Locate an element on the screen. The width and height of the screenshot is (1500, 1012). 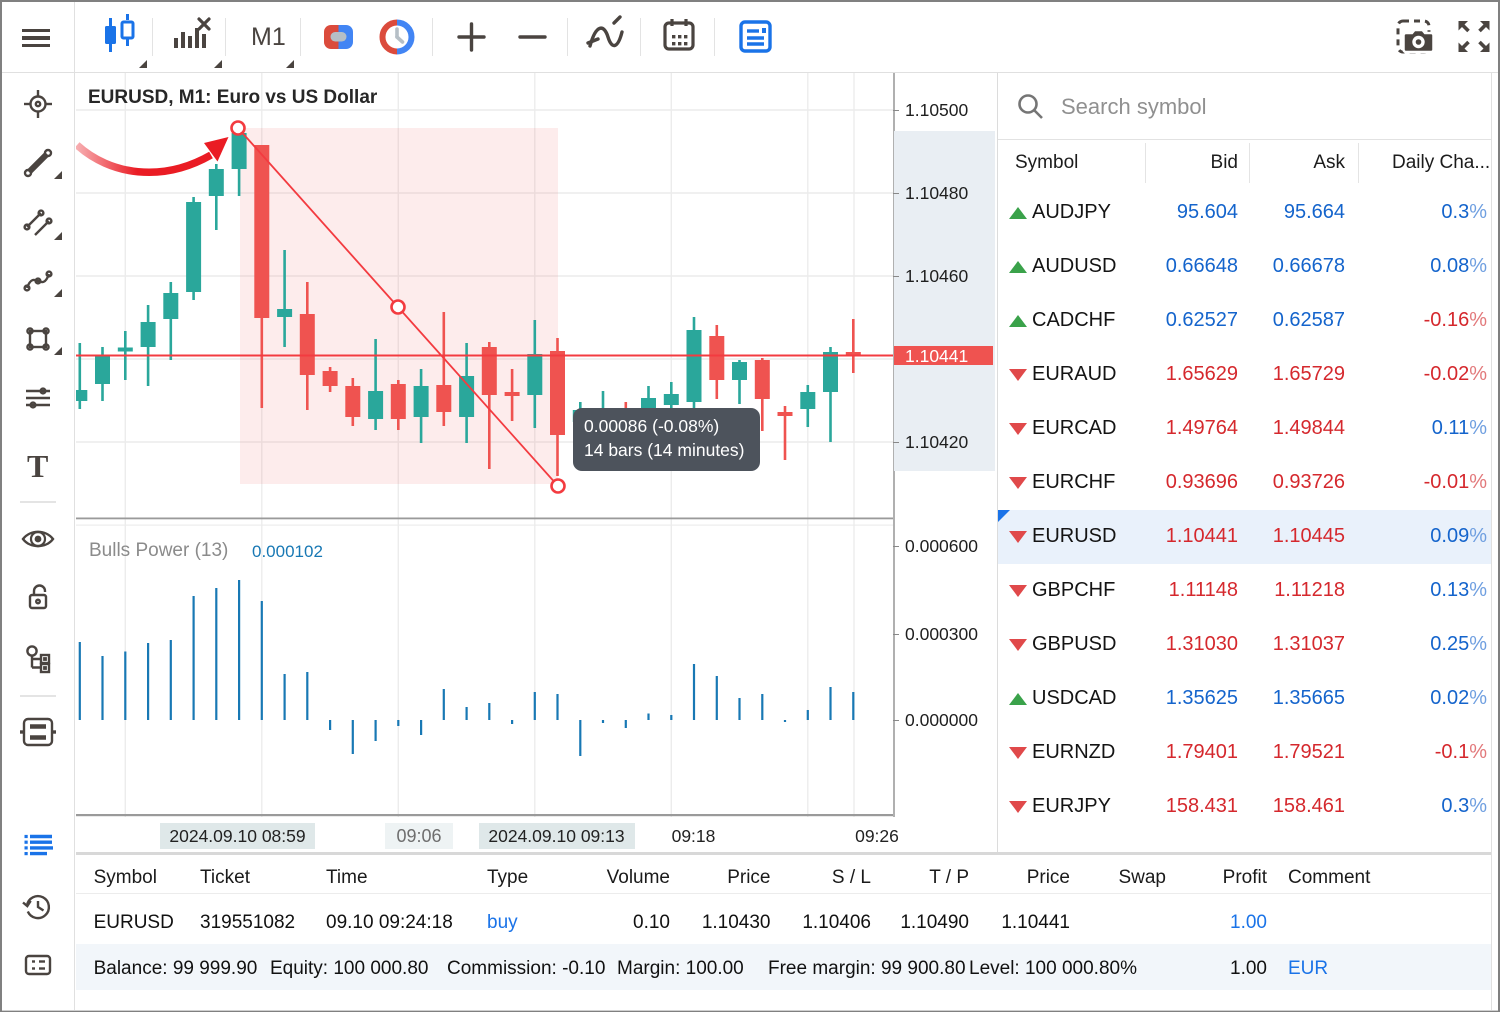
svg-text: M1 is located at coordinates (268, 37).